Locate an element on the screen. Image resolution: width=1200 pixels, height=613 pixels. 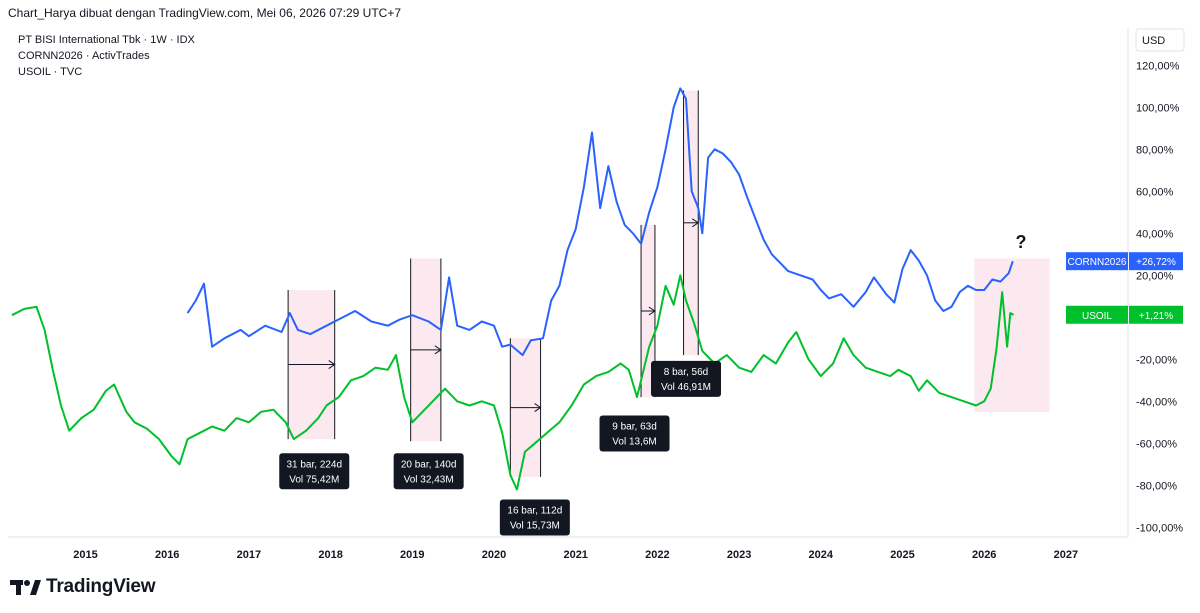
annotation-volume: Vol 46,91M is located at coordinates (686, 387).